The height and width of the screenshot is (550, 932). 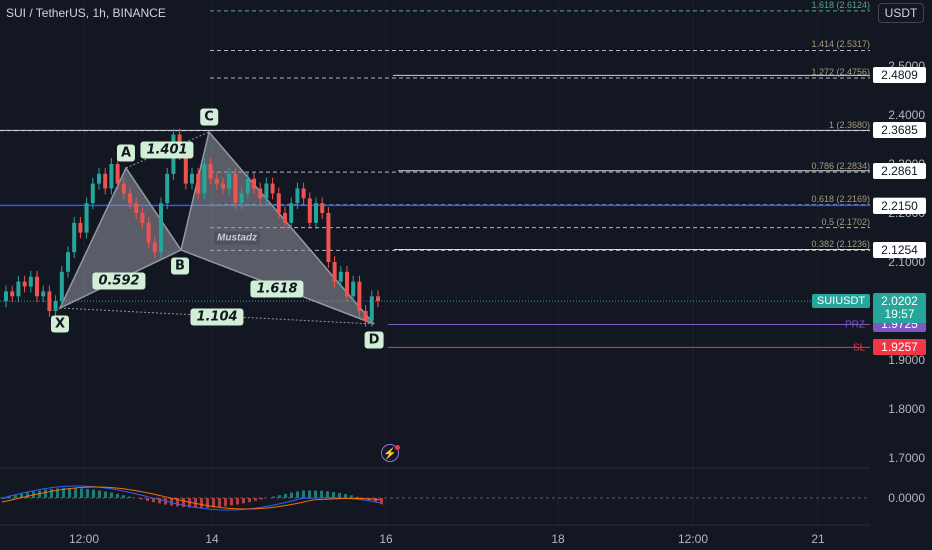 I want to click on current-price: 2.0202, so click(x=899, y=301).